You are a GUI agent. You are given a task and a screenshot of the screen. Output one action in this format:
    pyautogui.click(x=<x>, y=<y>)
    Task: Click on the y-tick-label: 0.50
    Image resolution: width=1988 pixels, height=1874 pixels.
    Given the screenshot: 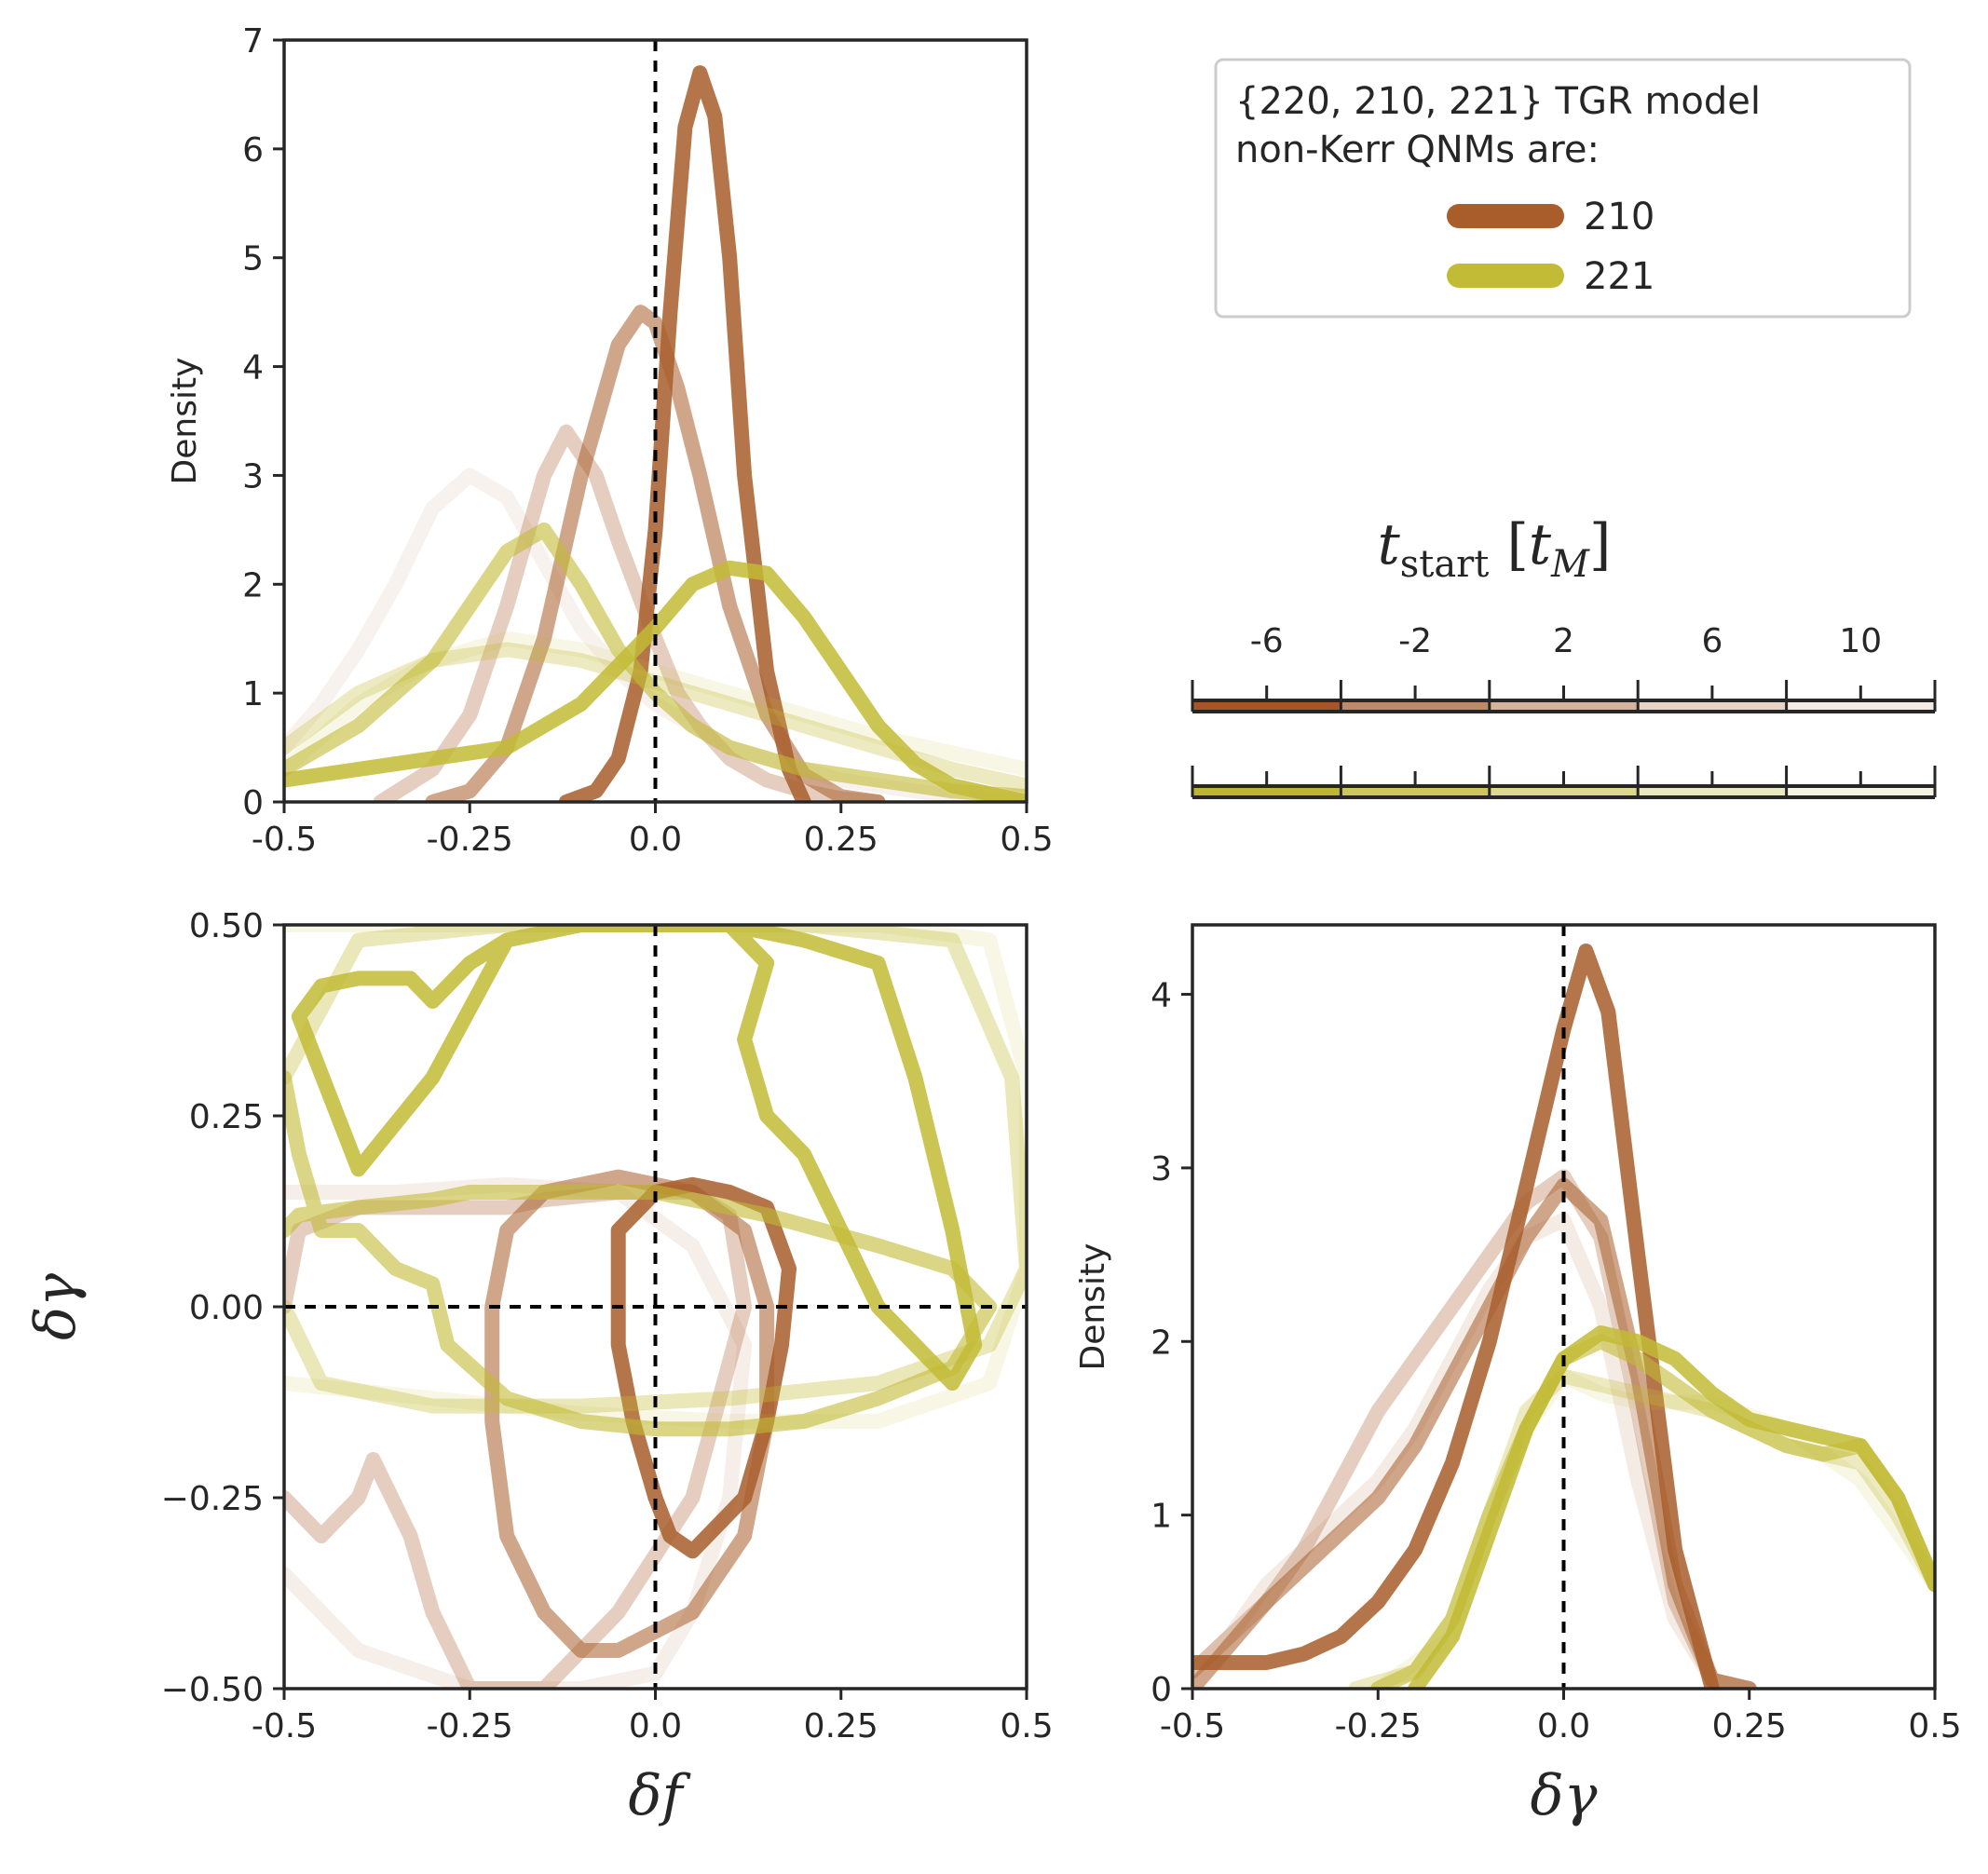 What is the action you would take?
    pyautogui.click(x=227, y=926)
    